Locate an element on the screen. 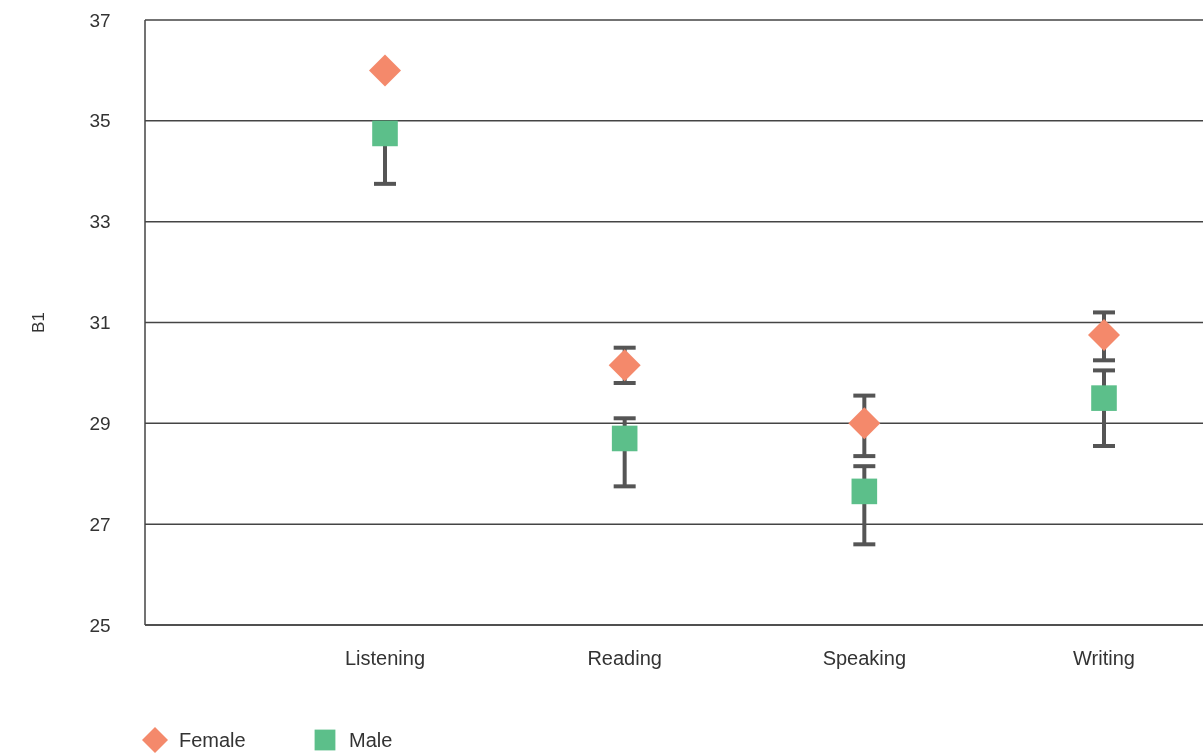 The width and height of the screenshot is (1204, 756). x-tick-label: Listening is located at coordinates (385, 658).